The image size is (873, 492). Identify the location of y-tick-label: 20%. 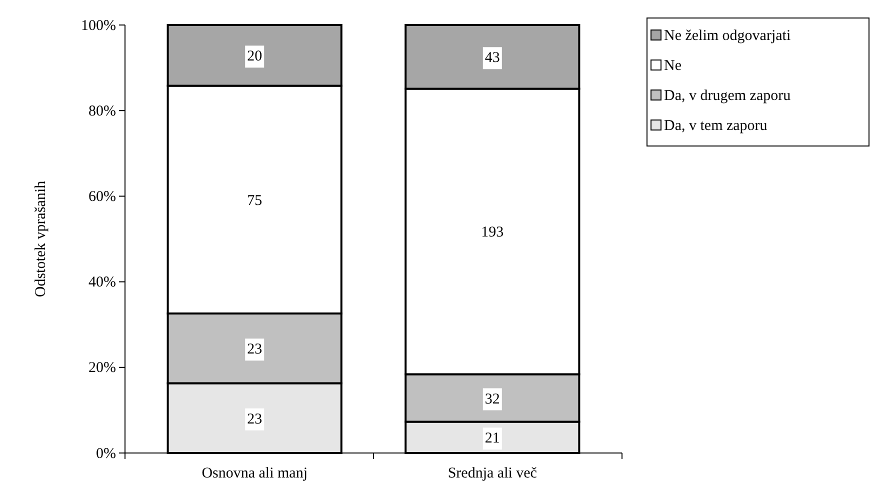
(102, 368).